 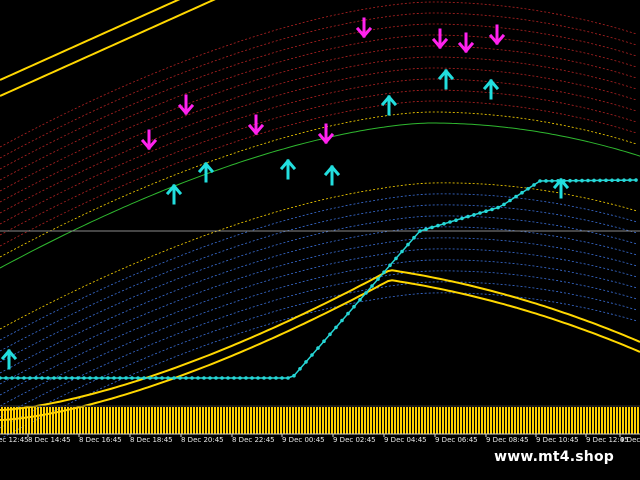 I want to click on time-axis-label: 8 Dec 16:45, so click(x=100, y=440).